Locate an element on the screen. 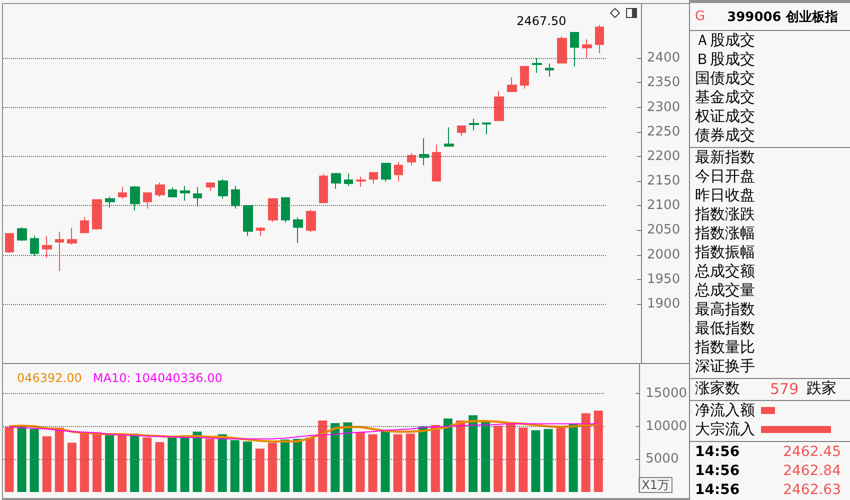  text: 最低指数 is located at coordinates (725, 328).